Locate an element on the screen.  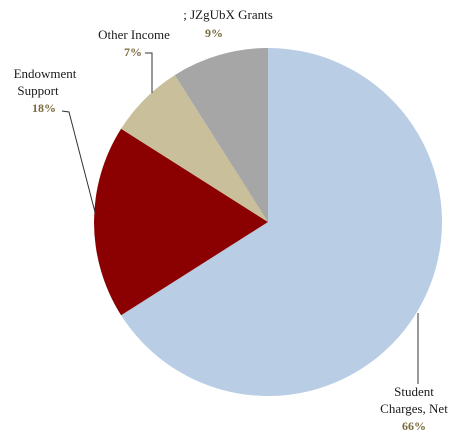
label-endowment-line1: Endowment is located at coordinates (45, 73).